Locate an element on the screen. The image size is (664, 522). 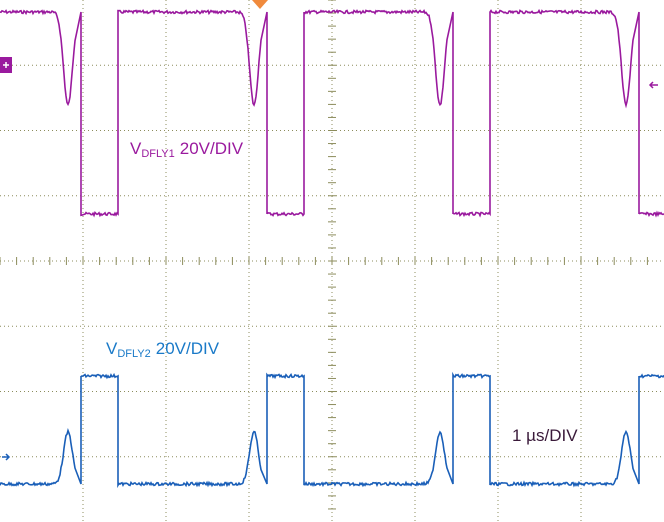
trigger-level-marker is located at coordinates (653, 85).